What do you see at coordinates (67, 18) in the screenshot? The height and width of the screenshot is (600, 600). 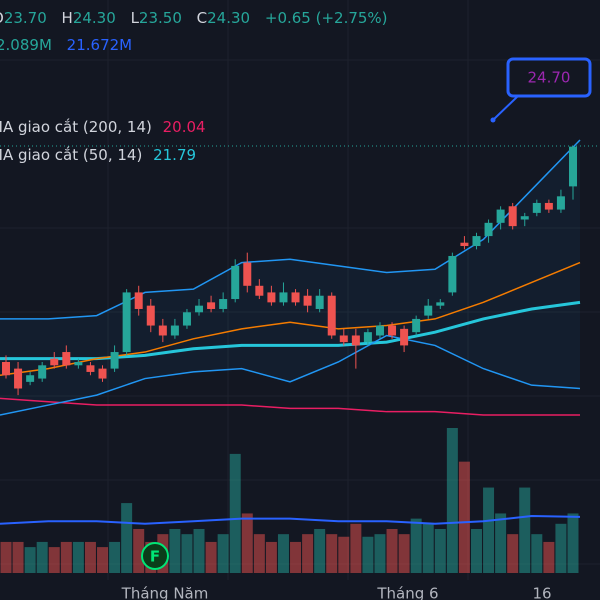 I see `h-label: H` at bounding box center [67, 18].